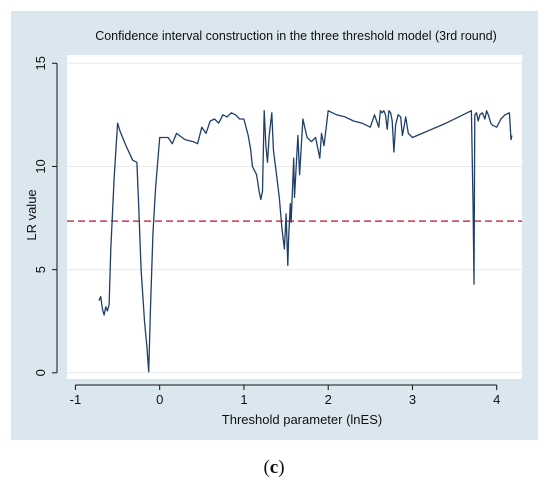 The width and height of the screenshot is (550, 489). Describe the element at coordinates (40, 63) in the screenshot. I see `y-tick-label: 15` at that location.